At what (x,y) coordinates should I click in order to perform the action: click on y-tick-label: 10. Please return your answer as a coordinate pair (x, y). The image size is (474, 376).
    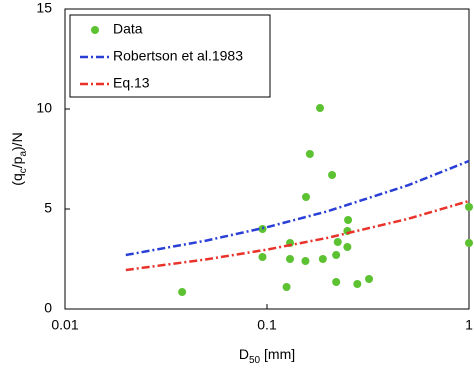
    Looking at the image, I should click on (44, 108).